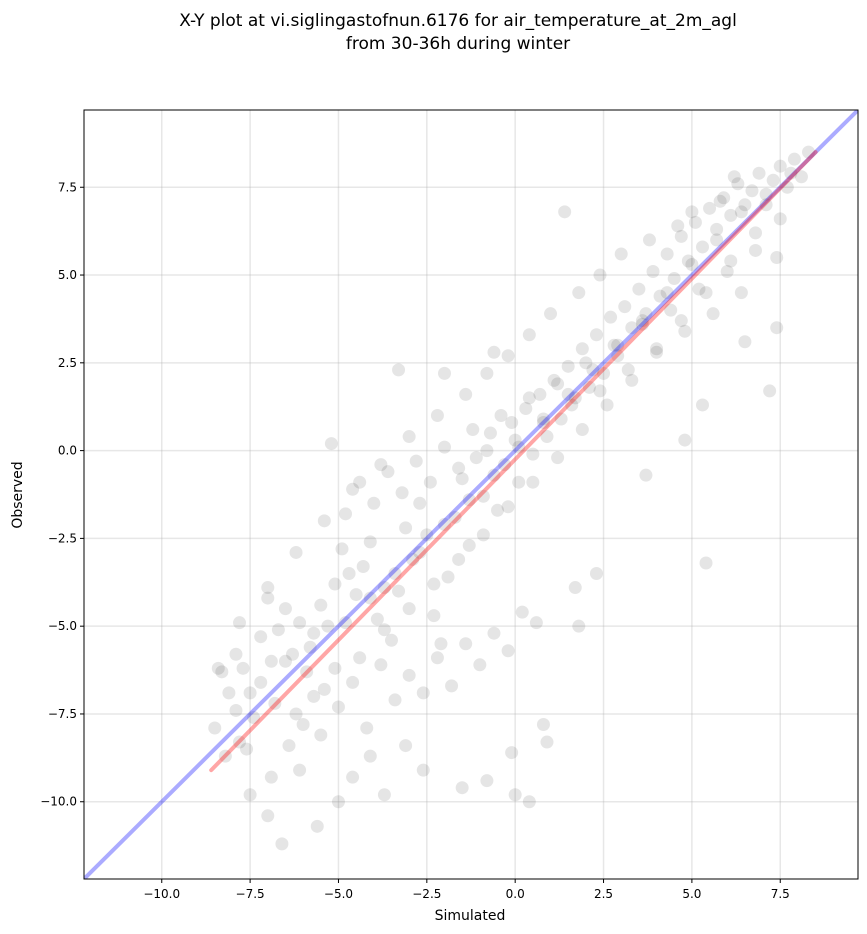 This screenshot has height=934, width=867. I want to click on x-tick-label: −7.5, so click(250, 894).